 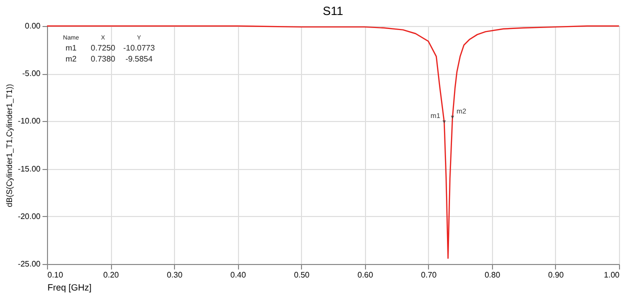 What do you see at coordinates (71, 48) in the screenshot?
I see `annotation: m1` at bounding box center [71, 48].